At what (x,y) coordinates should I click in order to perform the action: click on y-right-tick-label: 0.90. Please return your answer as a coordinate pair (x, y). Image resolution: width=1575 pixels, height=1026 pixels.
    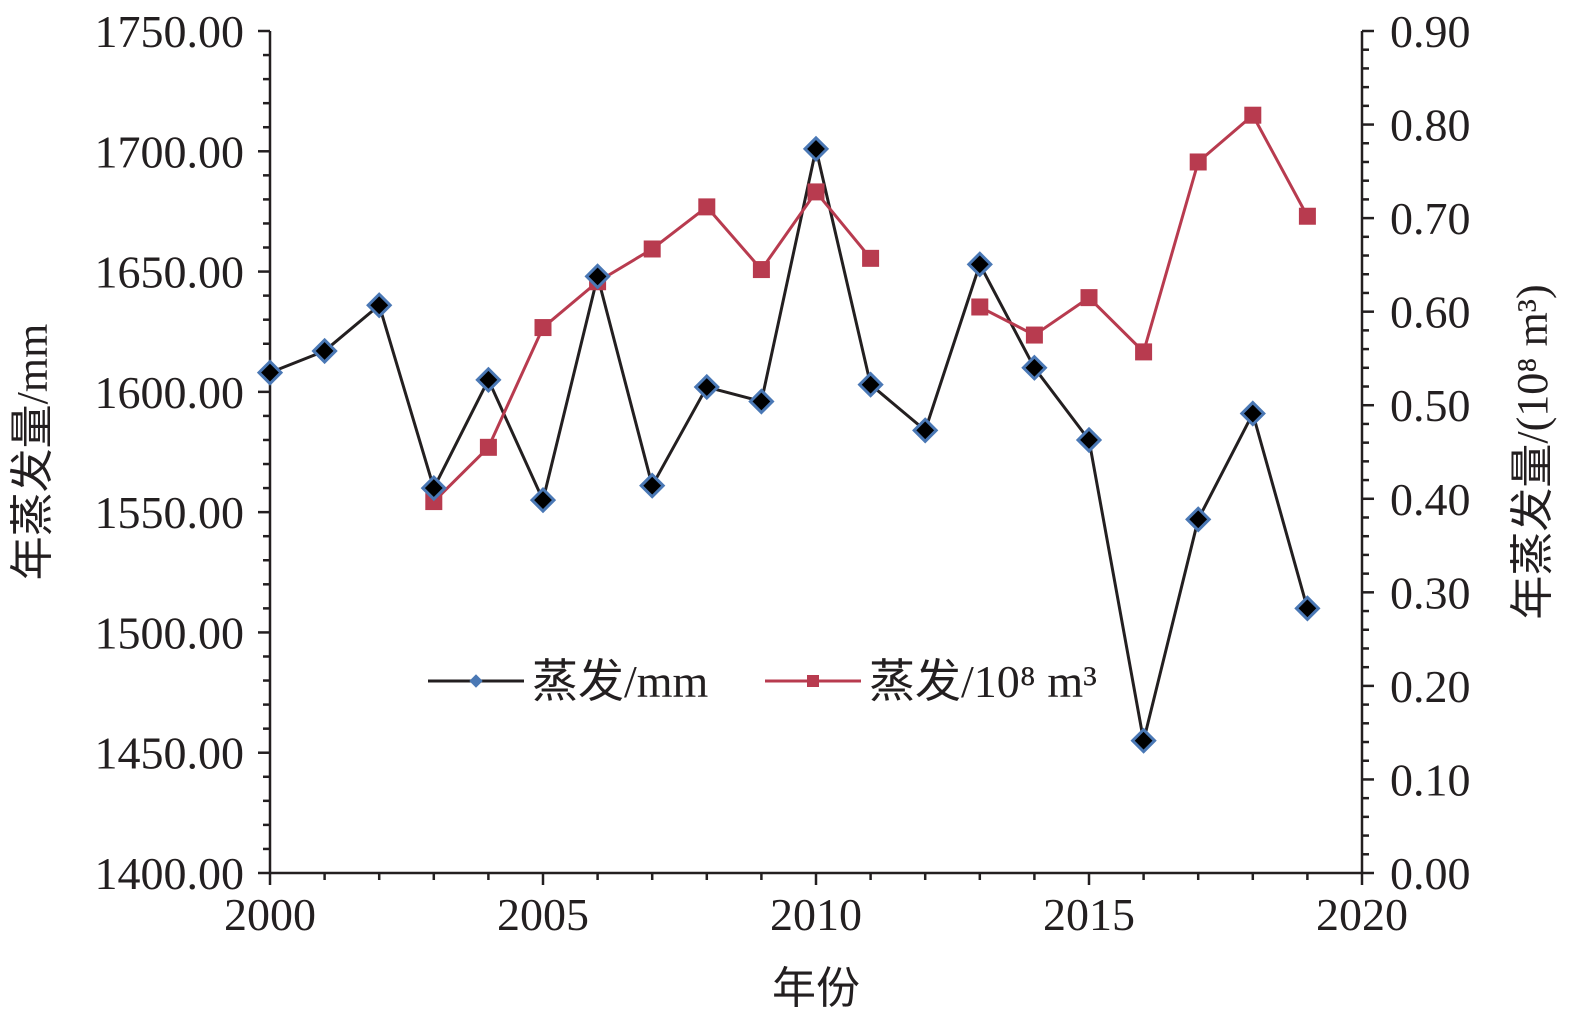
    Looking at the image, I should click on (1430, 31).